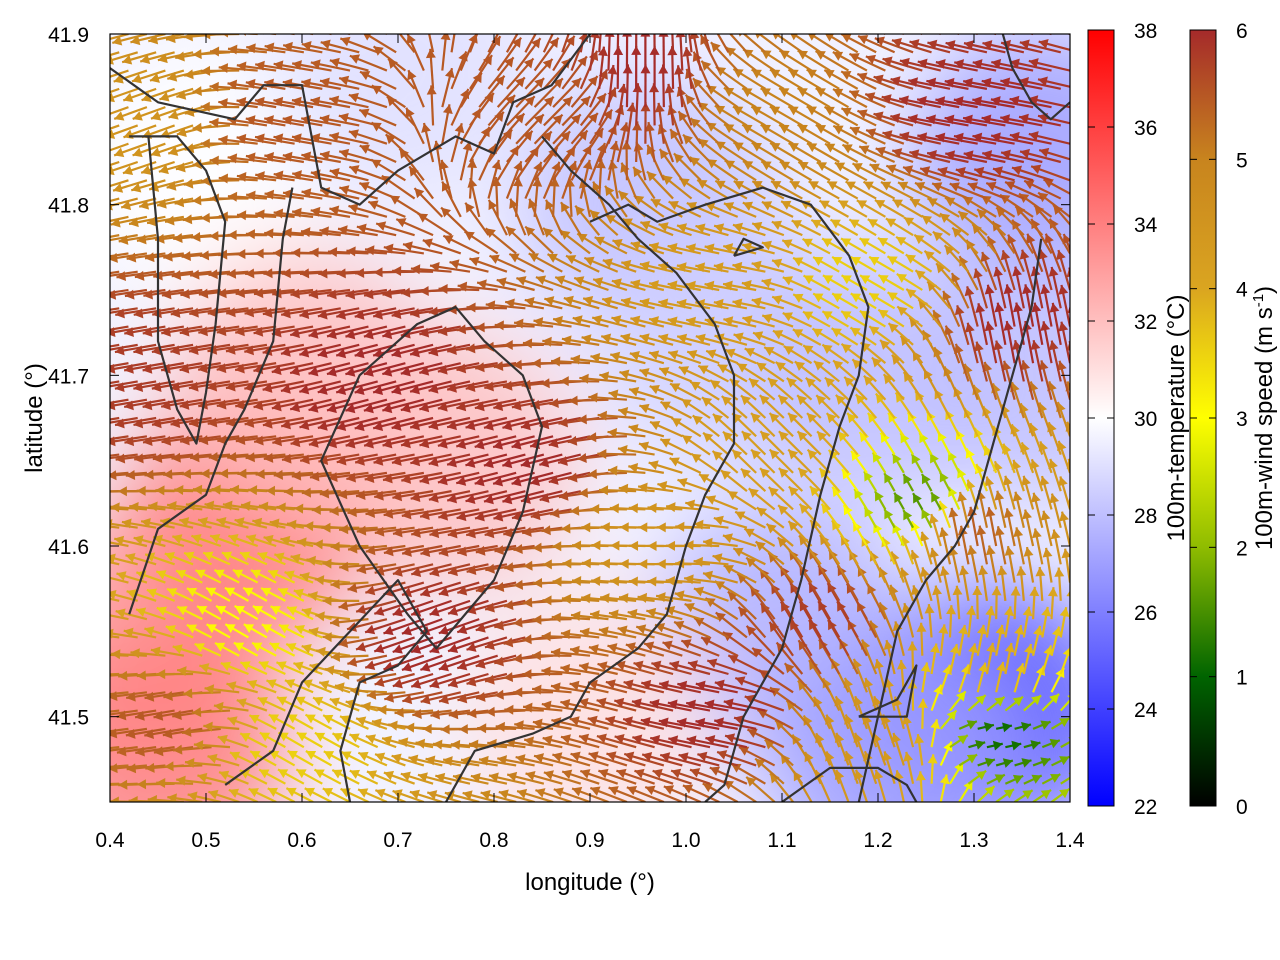 The width and height of the screenshot is (1280, 960). I want to click on temperature-colorbar-label: 100m-temperature (°C), so click(1176, 417).